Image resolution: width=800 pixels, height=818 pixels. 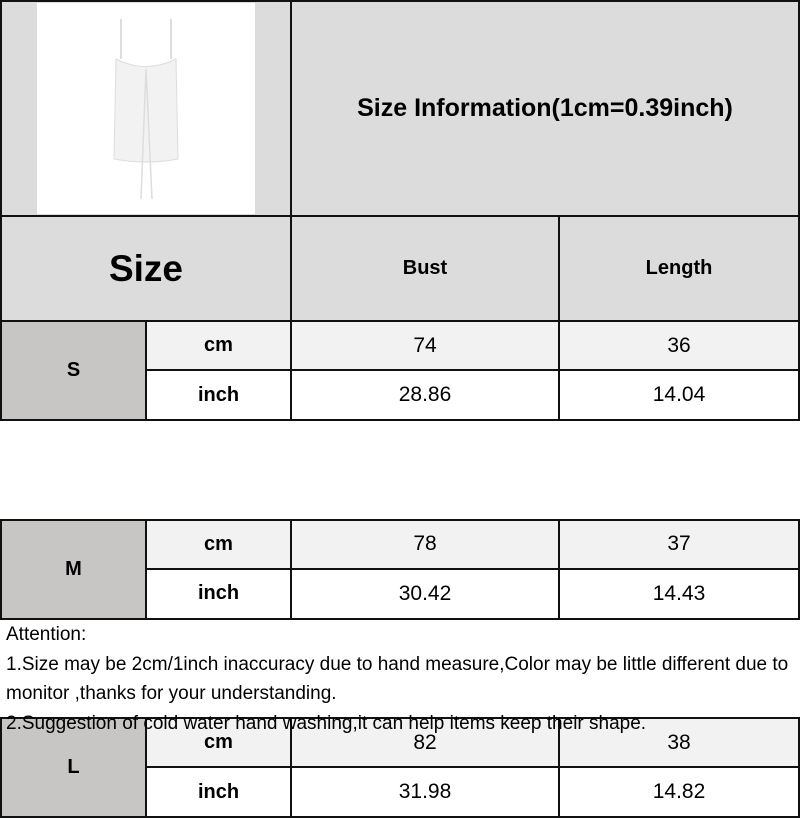 What do you see at coordinates (679, 395) in the screenshot?
I see `length-inch: 14.04` at bounding box center [679, 395].